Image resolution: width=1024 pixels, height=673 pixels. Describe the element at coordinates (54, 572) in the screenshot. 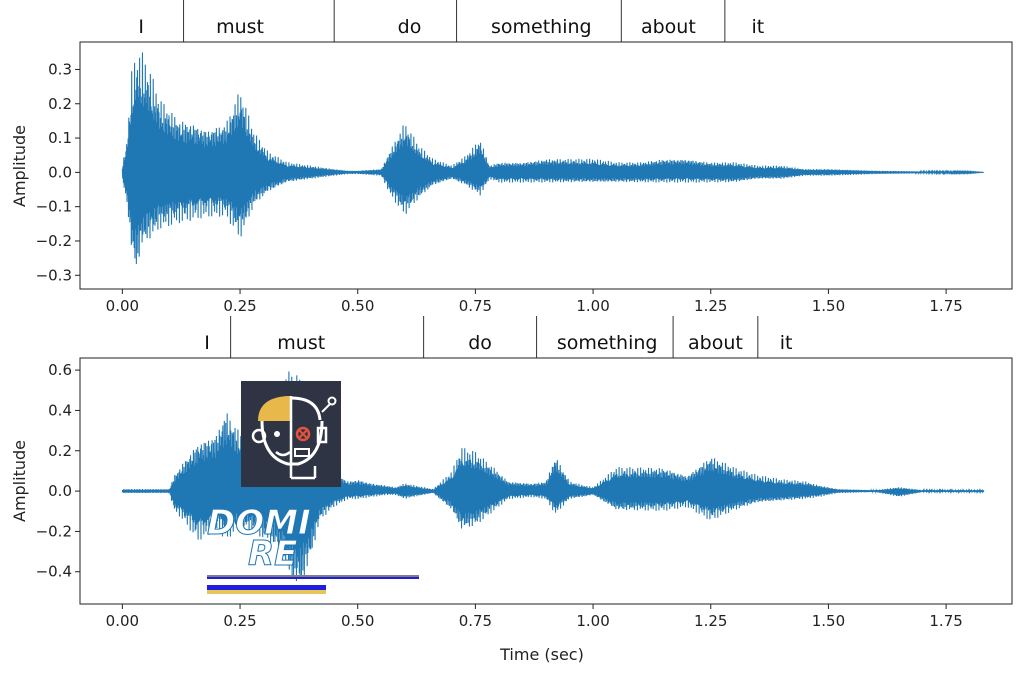

I see `y-tick-label: −0.4` at that location.